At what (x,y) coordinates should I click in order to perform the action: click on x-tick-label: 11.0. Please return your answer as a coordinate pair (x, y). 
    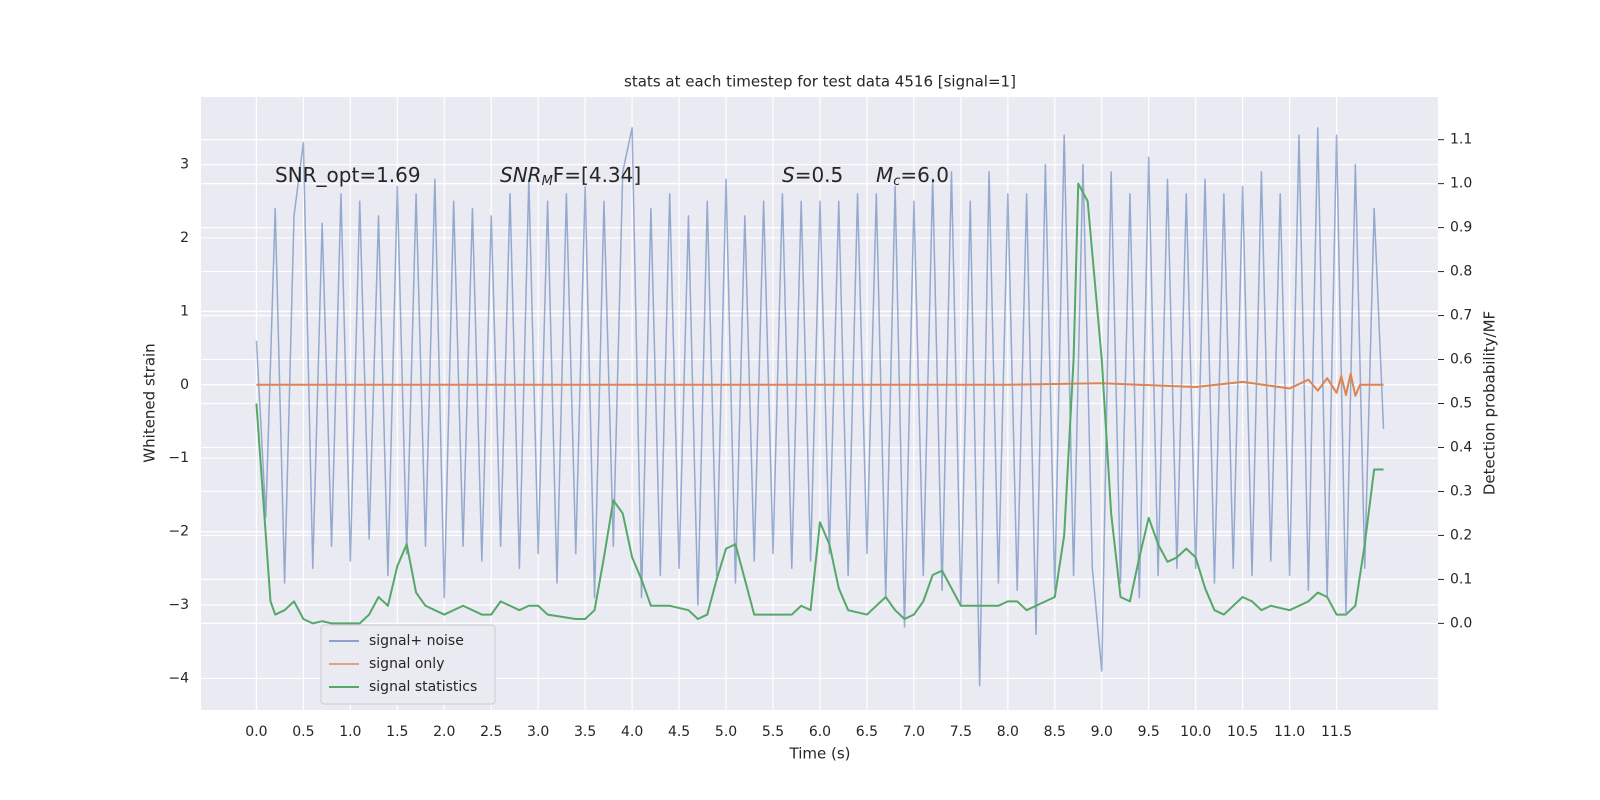
    Looking at the image, I should click on (1289, 732).